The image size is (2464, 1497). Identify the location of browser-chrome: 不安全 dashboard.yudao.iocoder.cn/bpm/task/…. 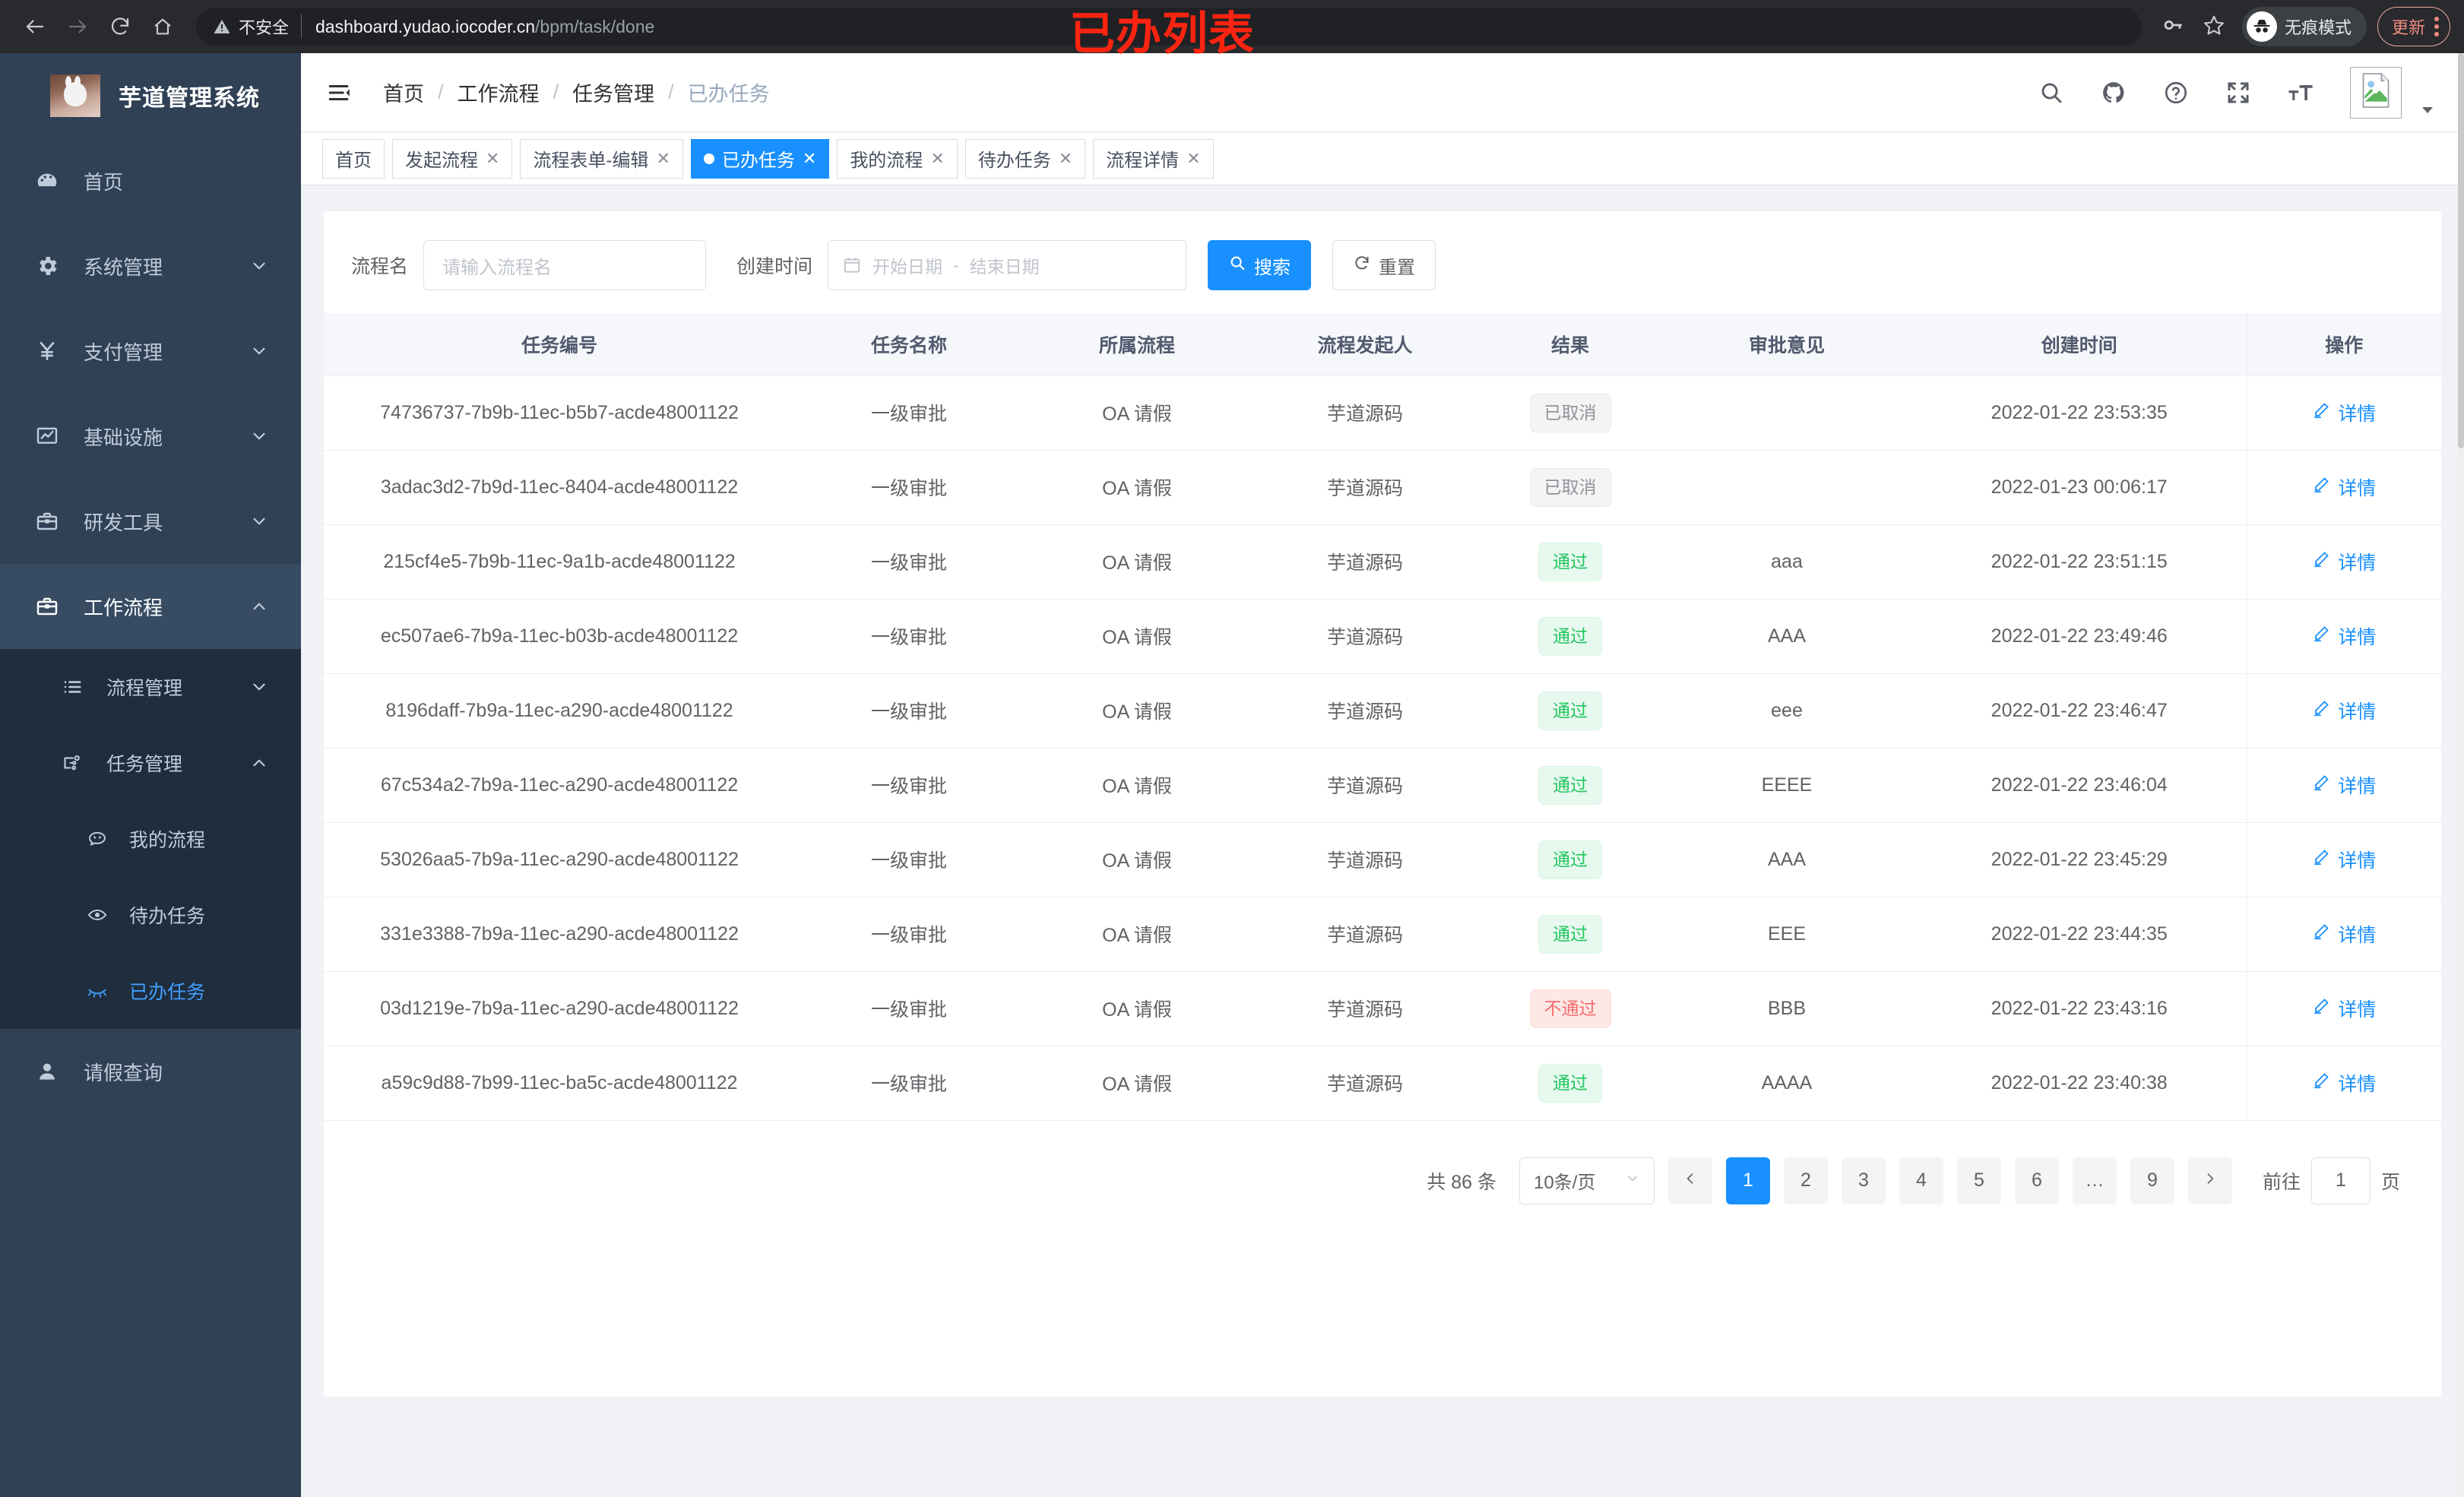
(1232, 26).